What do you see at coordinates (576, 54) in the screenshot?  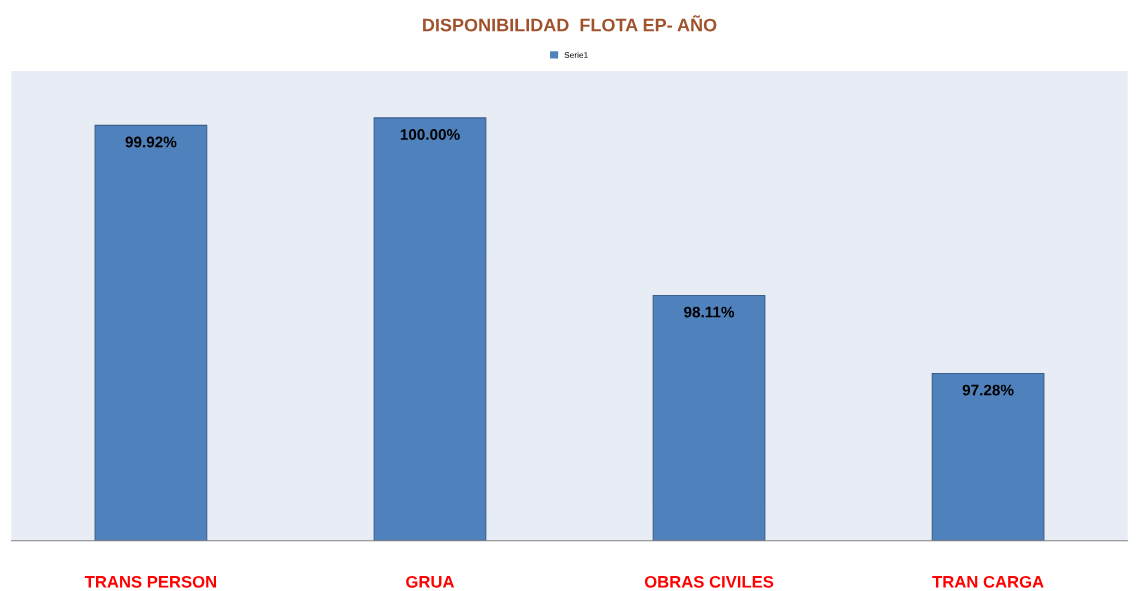 I see `legend-label: Serie1` at bounding box center [576, 54].